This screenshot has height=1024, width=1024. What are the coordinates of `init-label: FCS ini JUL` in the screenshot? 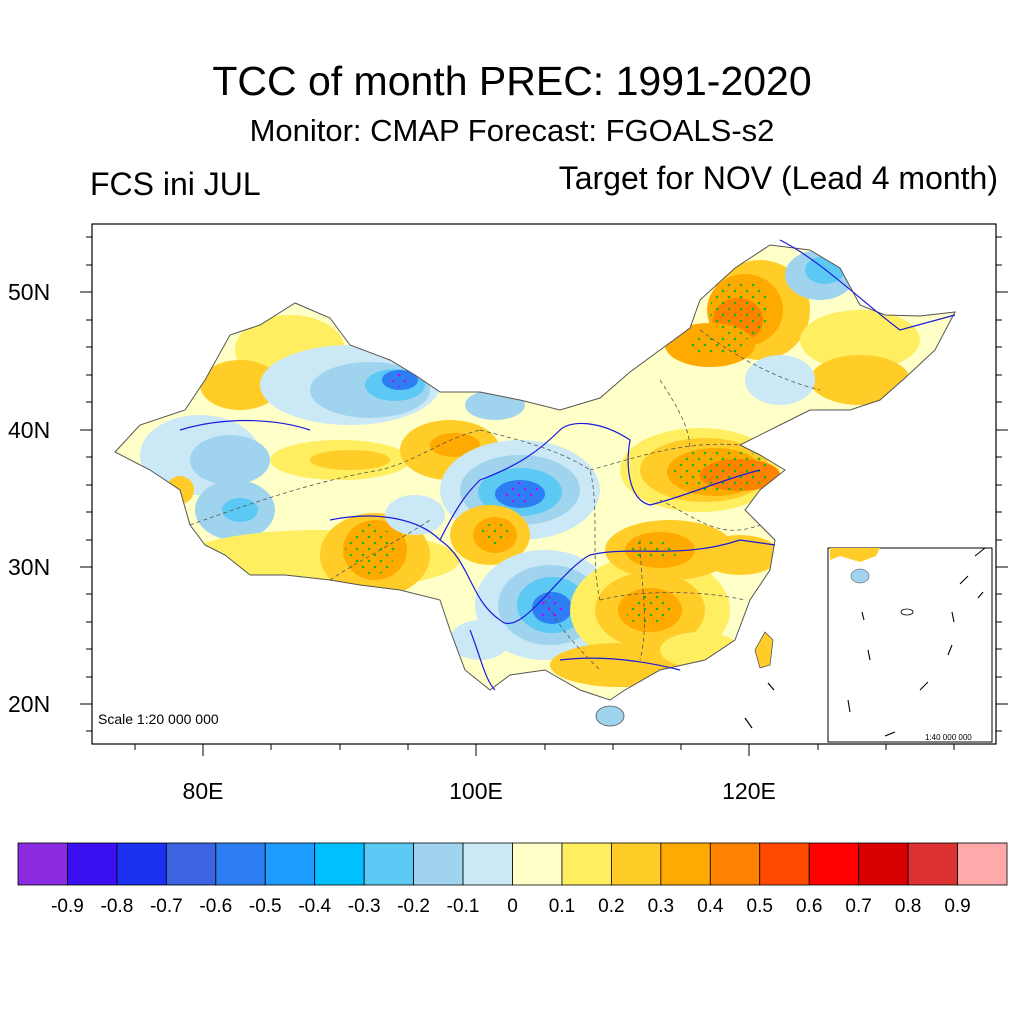 It's located at (175, 184).